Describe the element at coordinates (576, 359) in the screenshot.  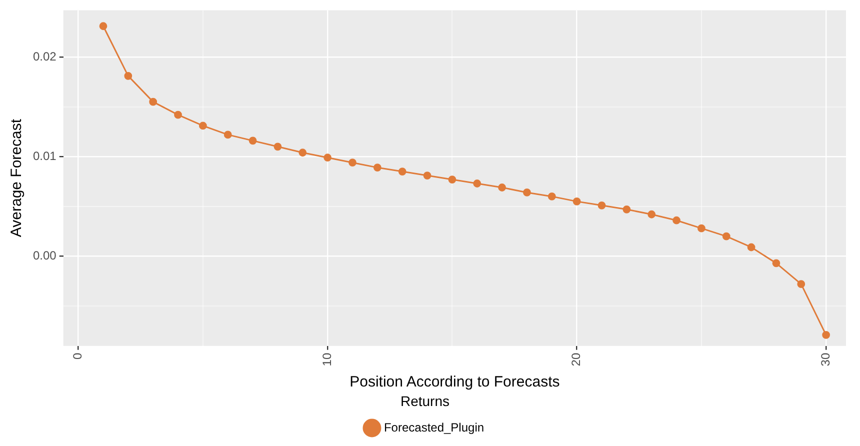
I see `x-tick-label: 20` at that location.